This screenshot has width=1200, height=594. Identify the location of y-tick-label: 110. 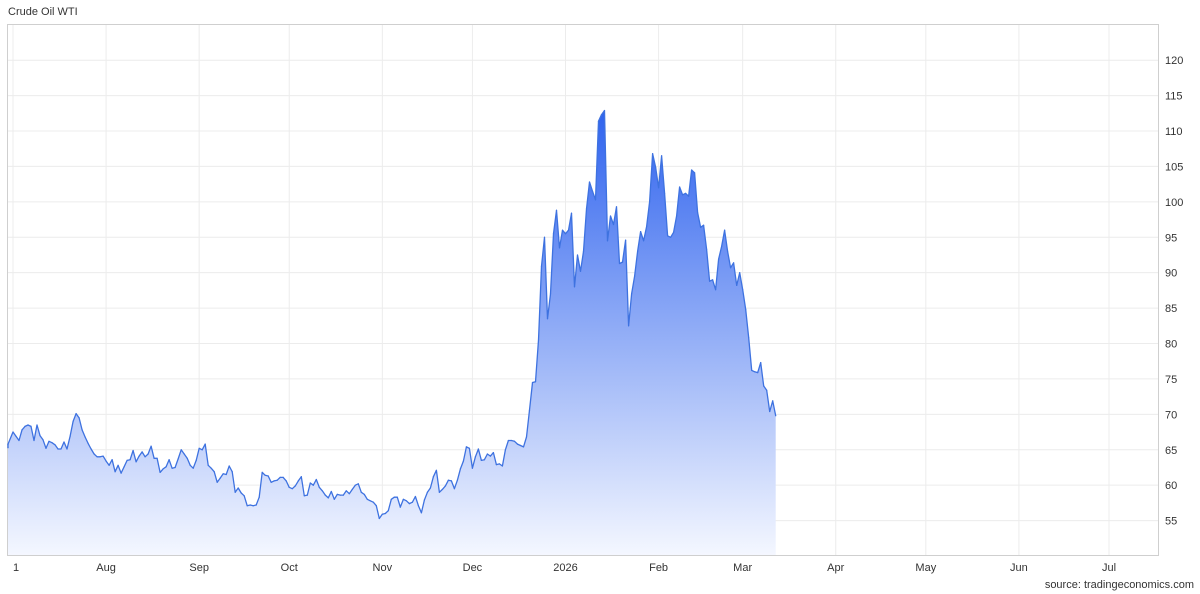
(1174, 132).